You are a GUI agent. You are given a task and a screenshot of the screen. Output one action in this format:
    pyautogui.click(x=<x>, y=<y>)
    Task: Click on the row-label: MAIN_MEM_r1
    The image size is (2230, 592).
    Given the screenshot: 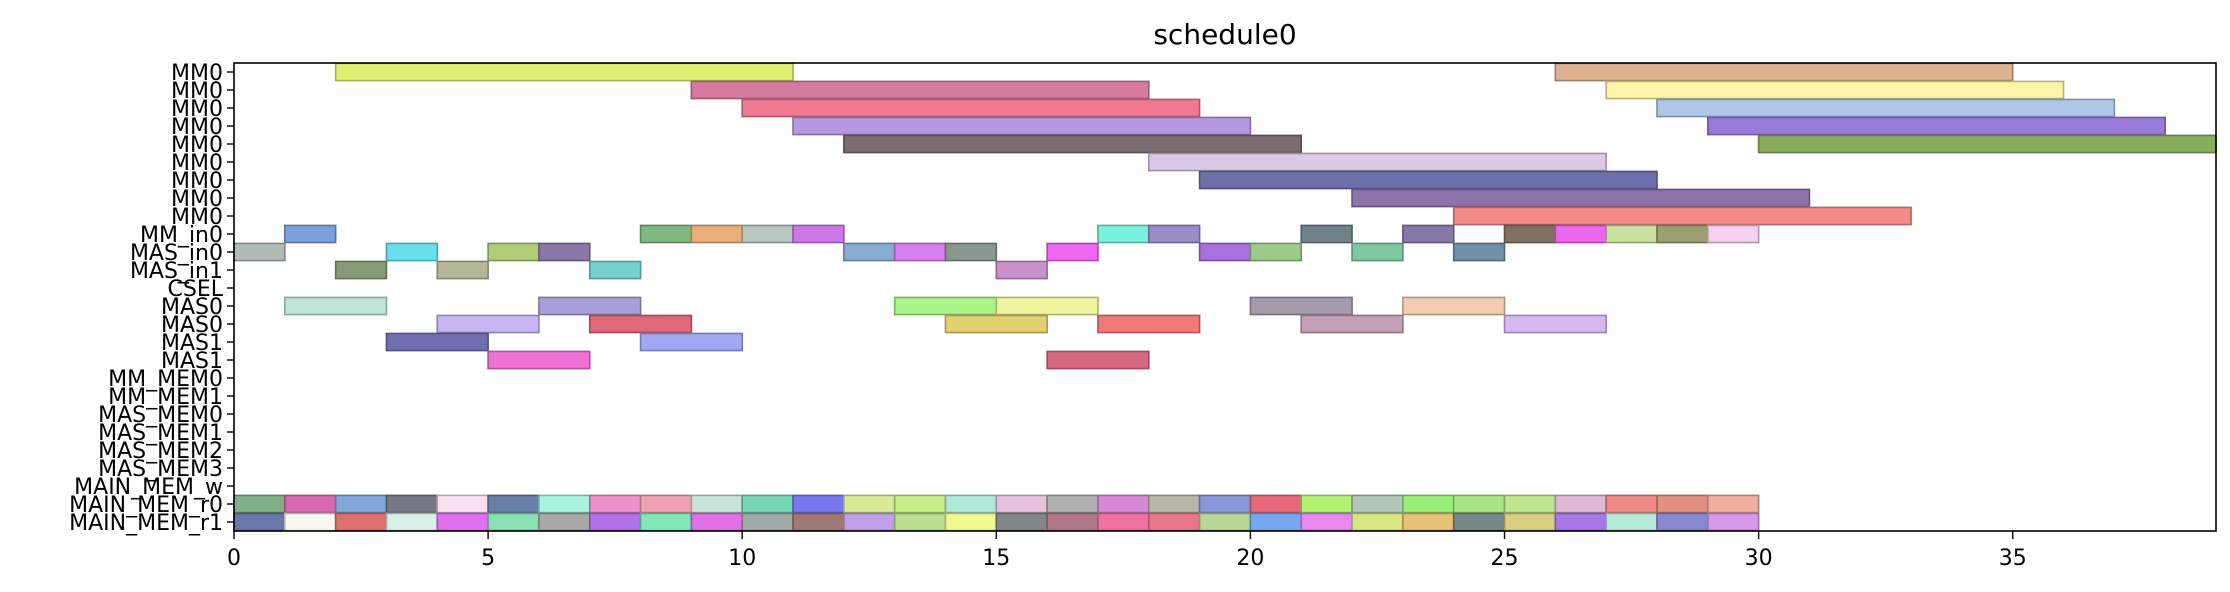 What is the action you would take?
    pyautogui.click(x=146, y=523)
    